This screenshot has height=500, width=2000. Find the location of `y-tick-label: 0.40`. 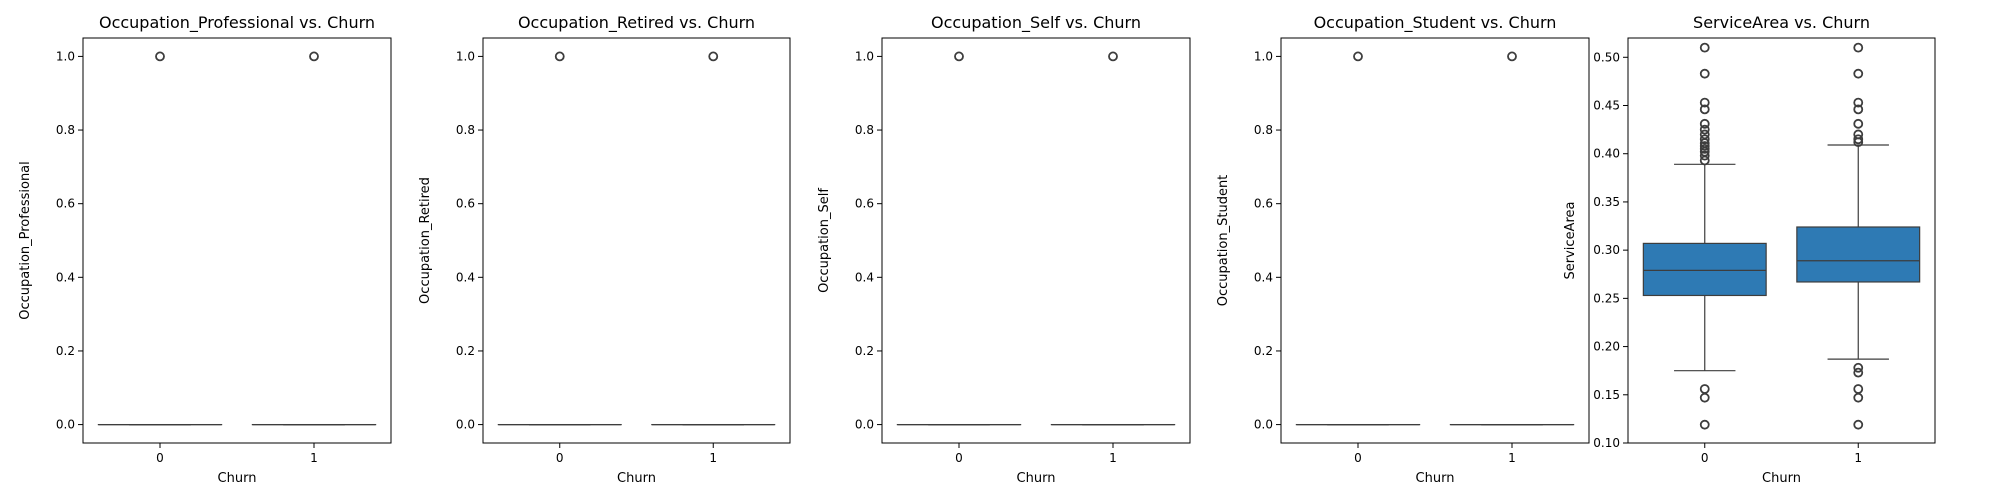

y-tick-label: 0.40 is located at coordinates (1606, 154).